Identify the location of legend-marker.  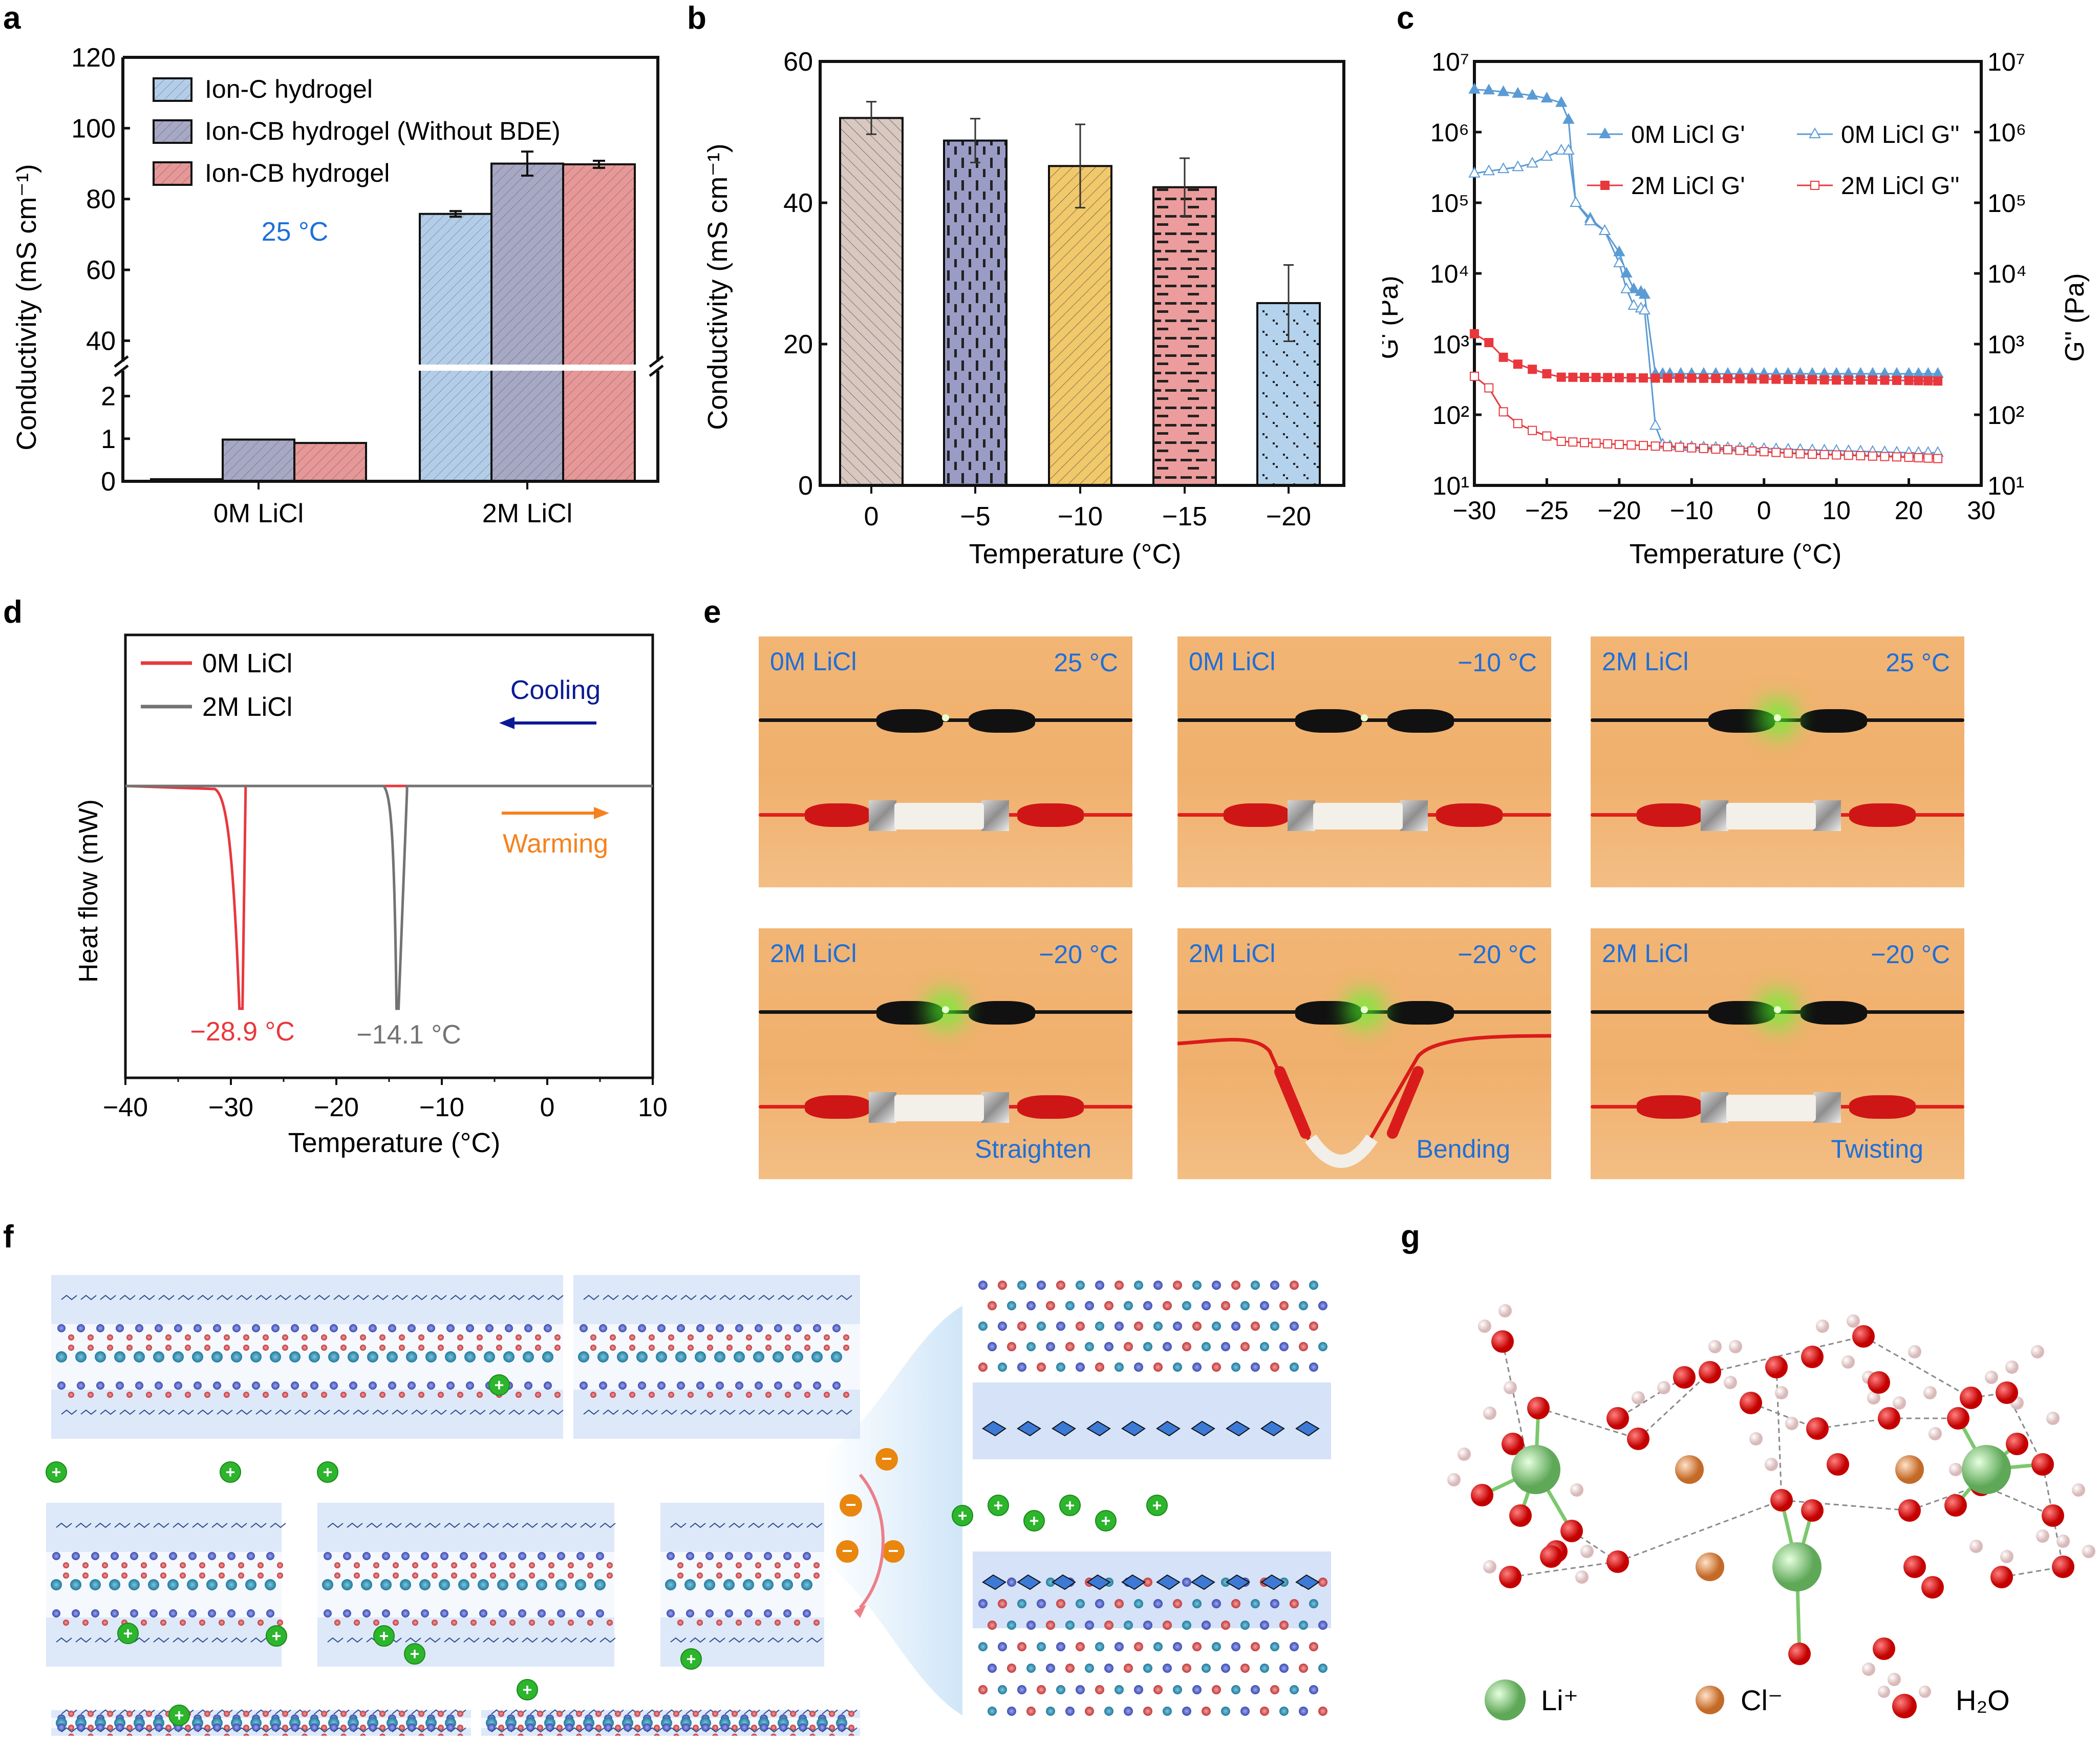
(1605, 132).